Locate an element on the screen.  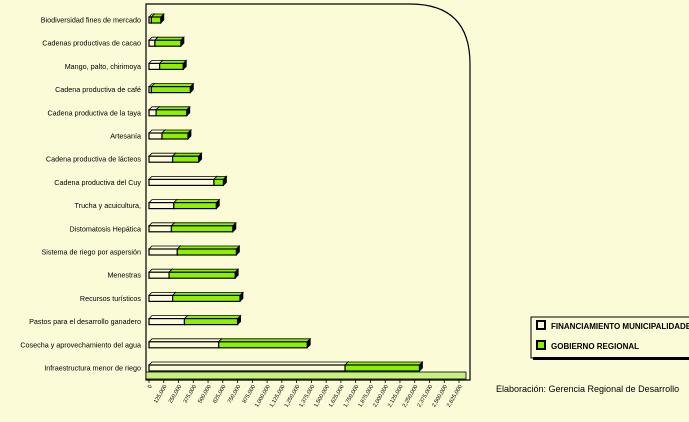
category-label: Biodiversidad fines de mercado is located at coordinates (91, 20).